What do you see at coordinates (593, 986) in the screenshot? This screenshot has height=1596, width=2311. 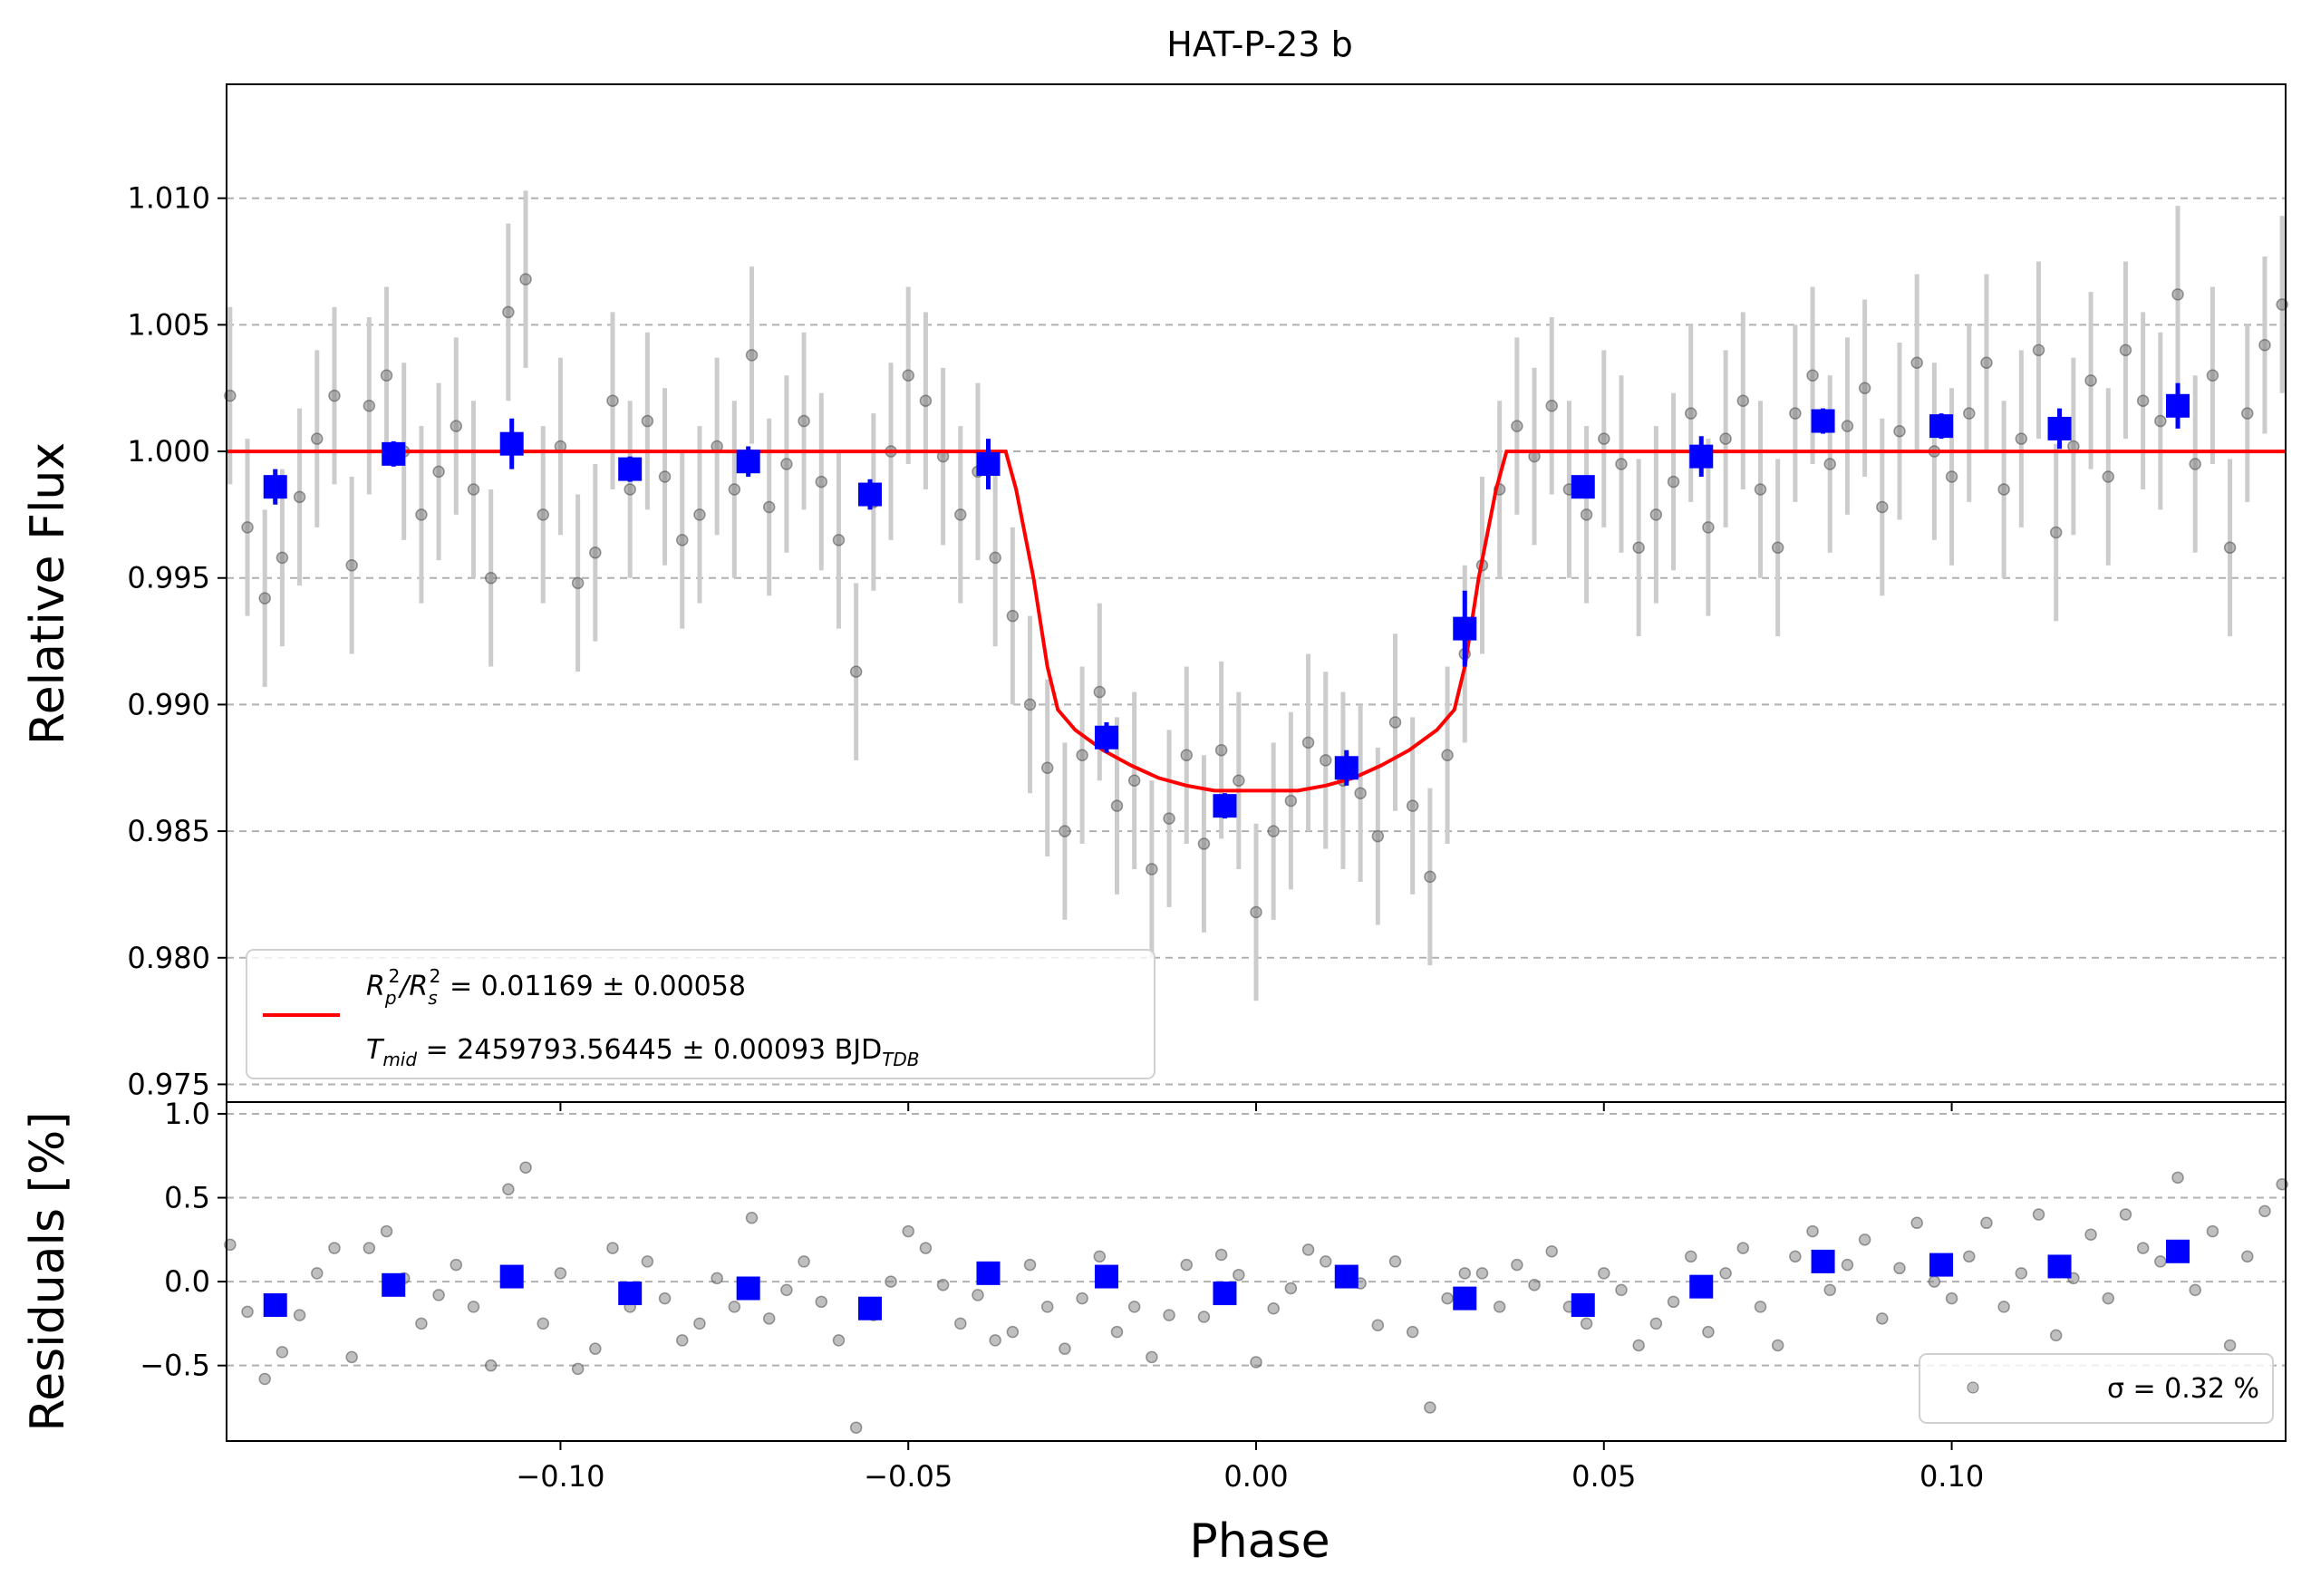 I see `legend-1-value: = 0.01169 ± 0.00058` at bounding box center [593, 986].